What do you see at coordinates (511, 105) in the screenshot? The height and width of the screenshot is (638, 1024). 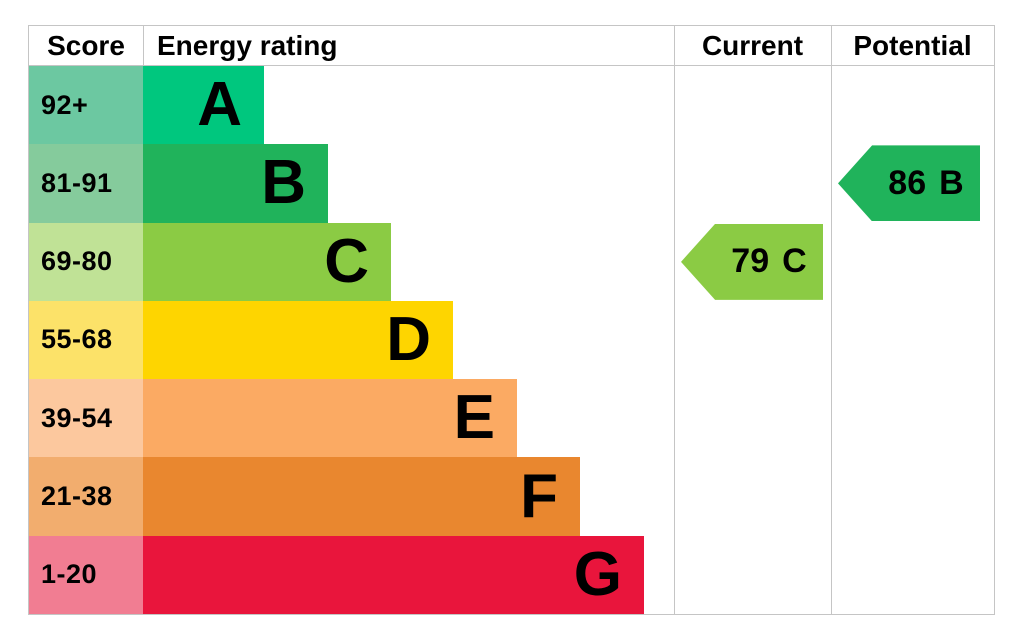 I see `band-row: 92+ A` at bounding box center [511, 105].